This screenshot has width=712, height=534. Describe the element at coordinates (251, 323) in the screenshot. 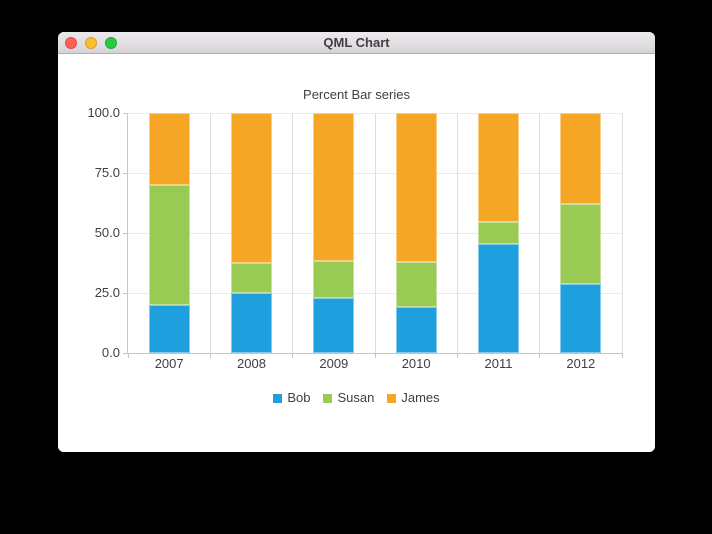

I see `bar-segment-bob-2008` at that location.